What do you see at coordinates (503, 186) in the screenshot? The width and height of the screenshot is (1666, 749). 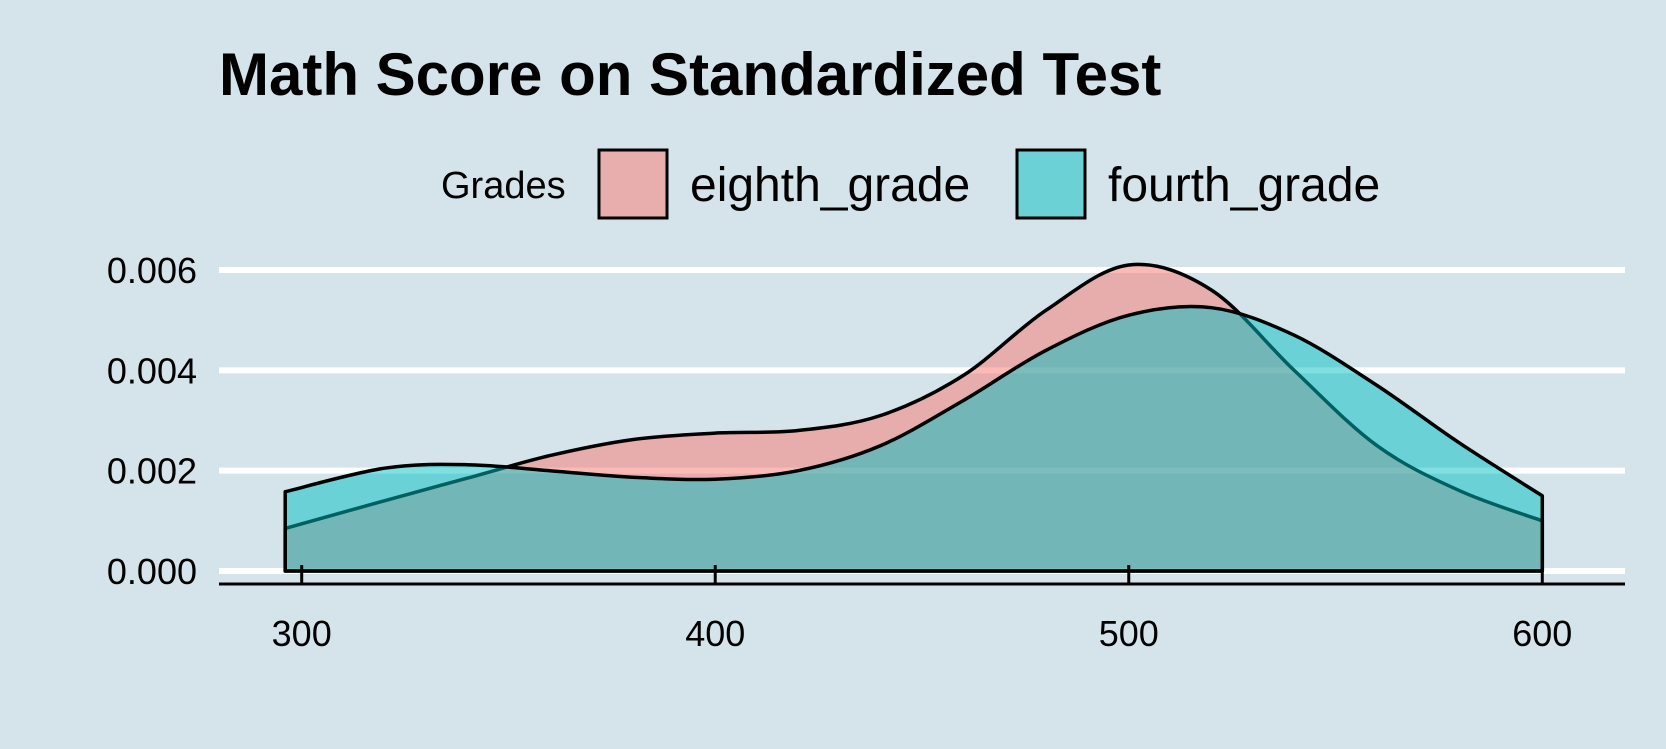 I see `legend-title: Grades` at bounding box center [503, 186].